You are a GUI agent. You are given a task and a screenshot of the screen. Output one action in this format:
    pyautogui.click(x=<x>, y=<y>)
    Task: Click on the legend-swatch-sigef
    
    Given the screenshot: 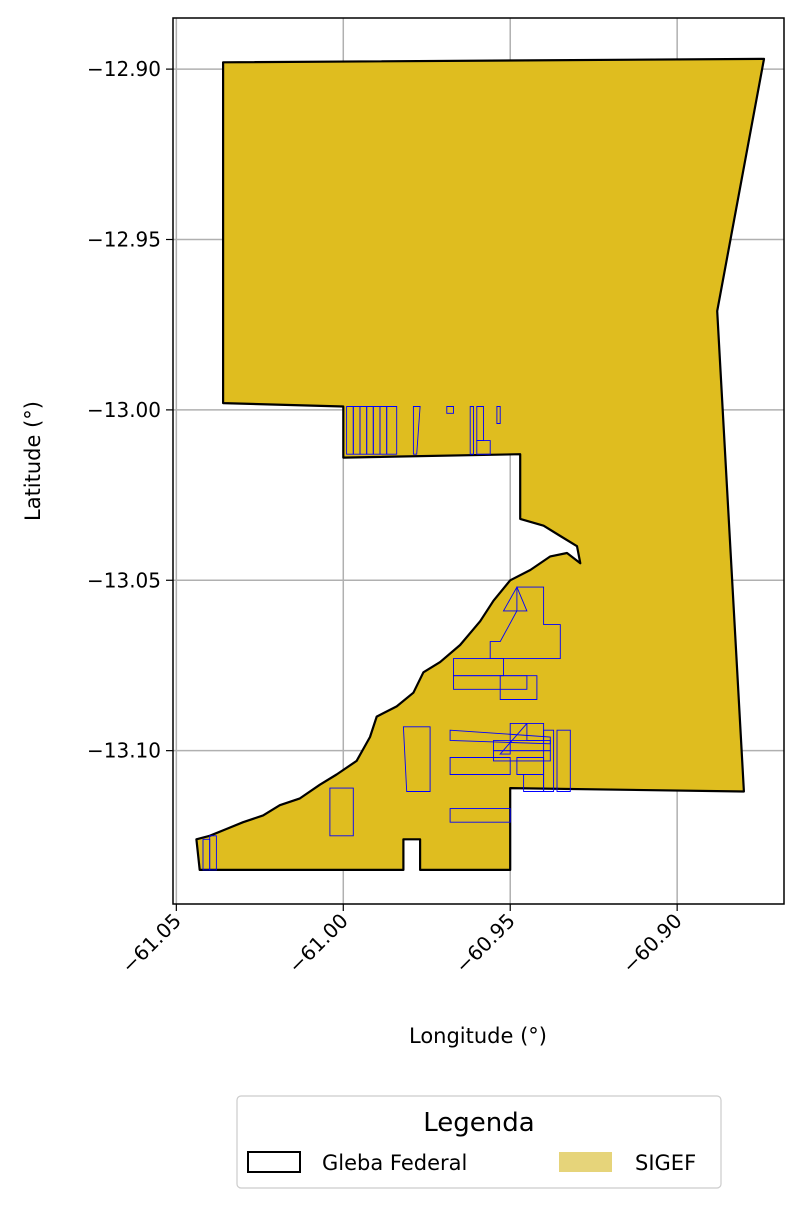 What is the action you would take?
    pyautogui.click(x=585, y=1162)
    